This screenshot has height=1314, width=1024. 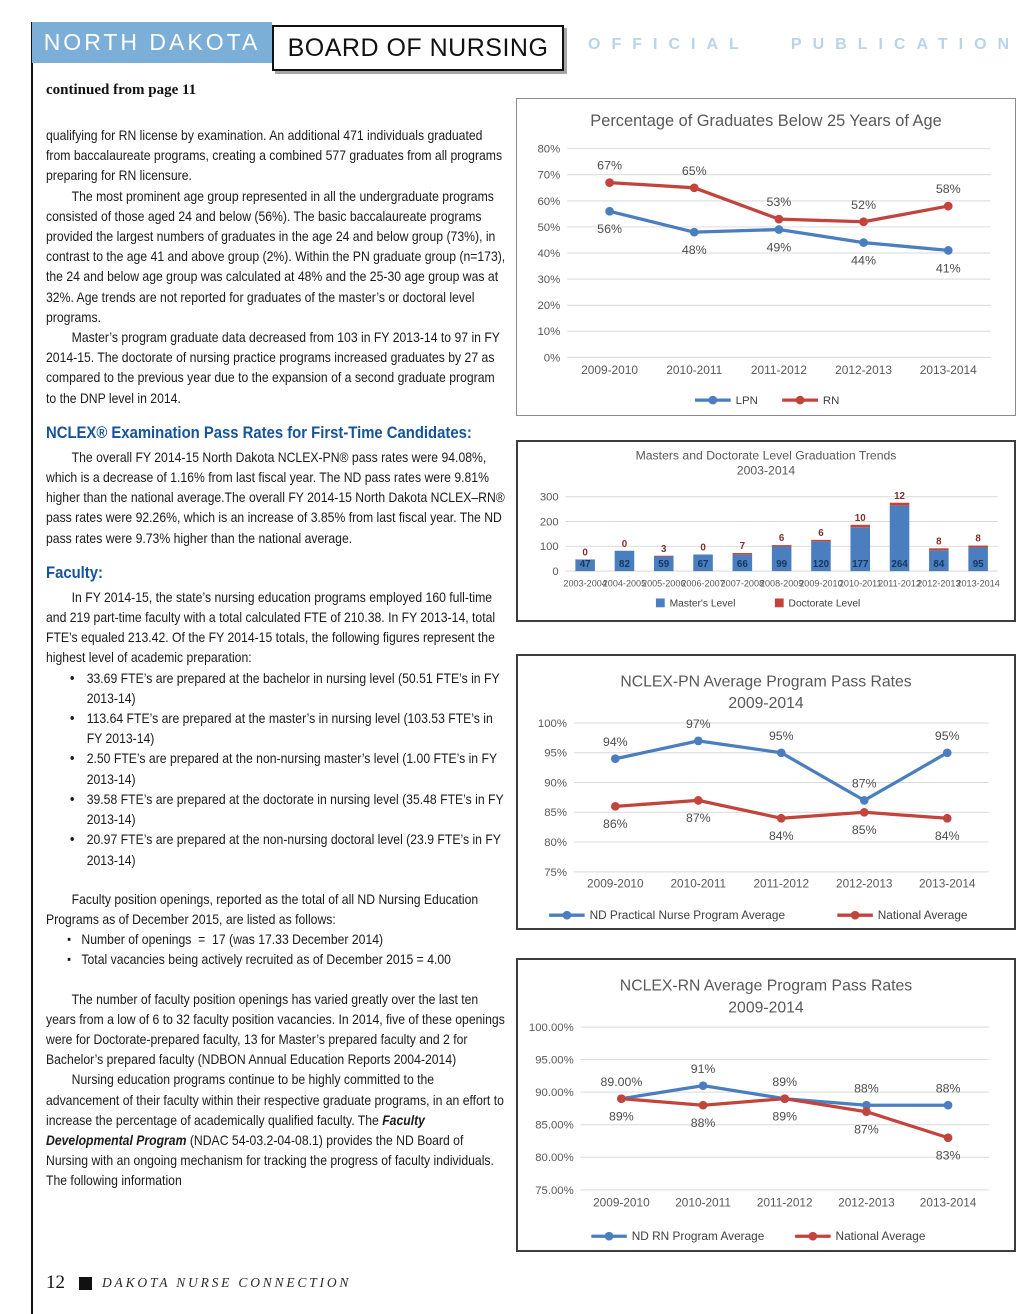 What do you see at coordinates (549, 547) in the screenshot?
I see `svg-text: 100` at bounding box center [549, 547].